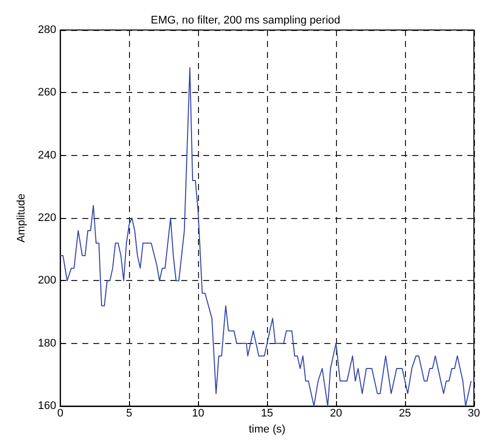  I want to click on x-axis-title: time (s), so click(267, 430).